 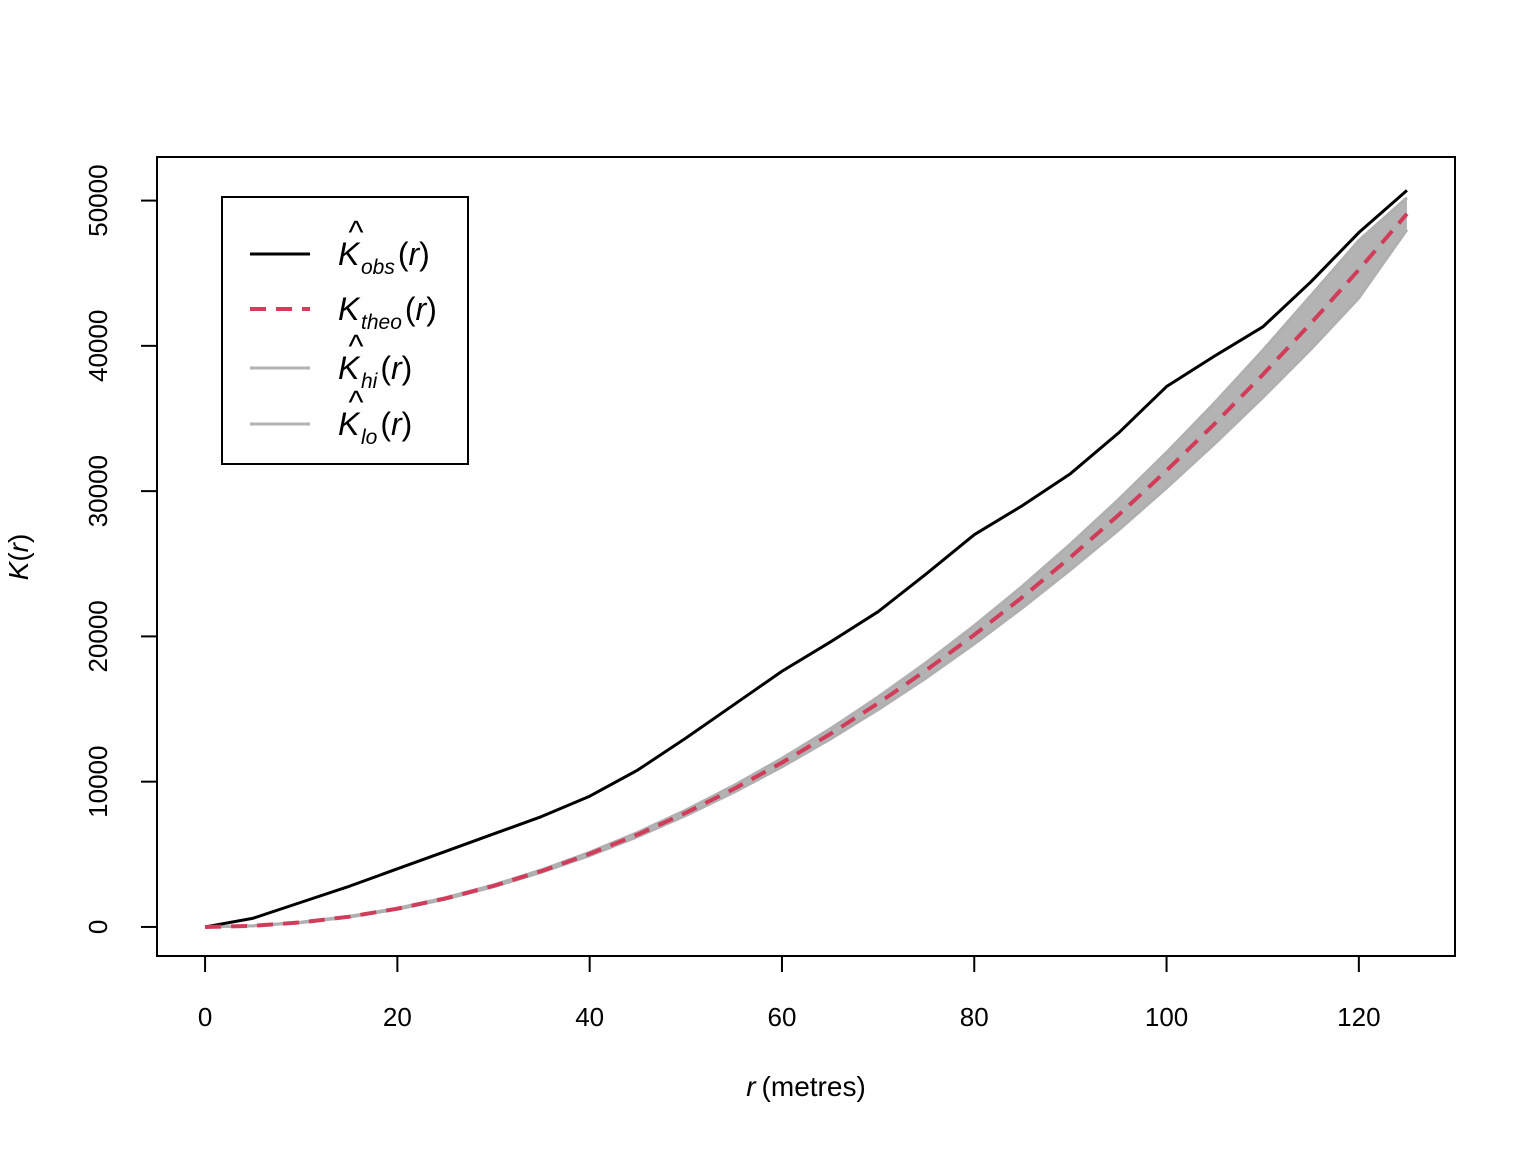 What do you see at coordinates (18, 546) in the screenshot?
I see `y-axis-label-argument: r` at bounding box center [18, 546].